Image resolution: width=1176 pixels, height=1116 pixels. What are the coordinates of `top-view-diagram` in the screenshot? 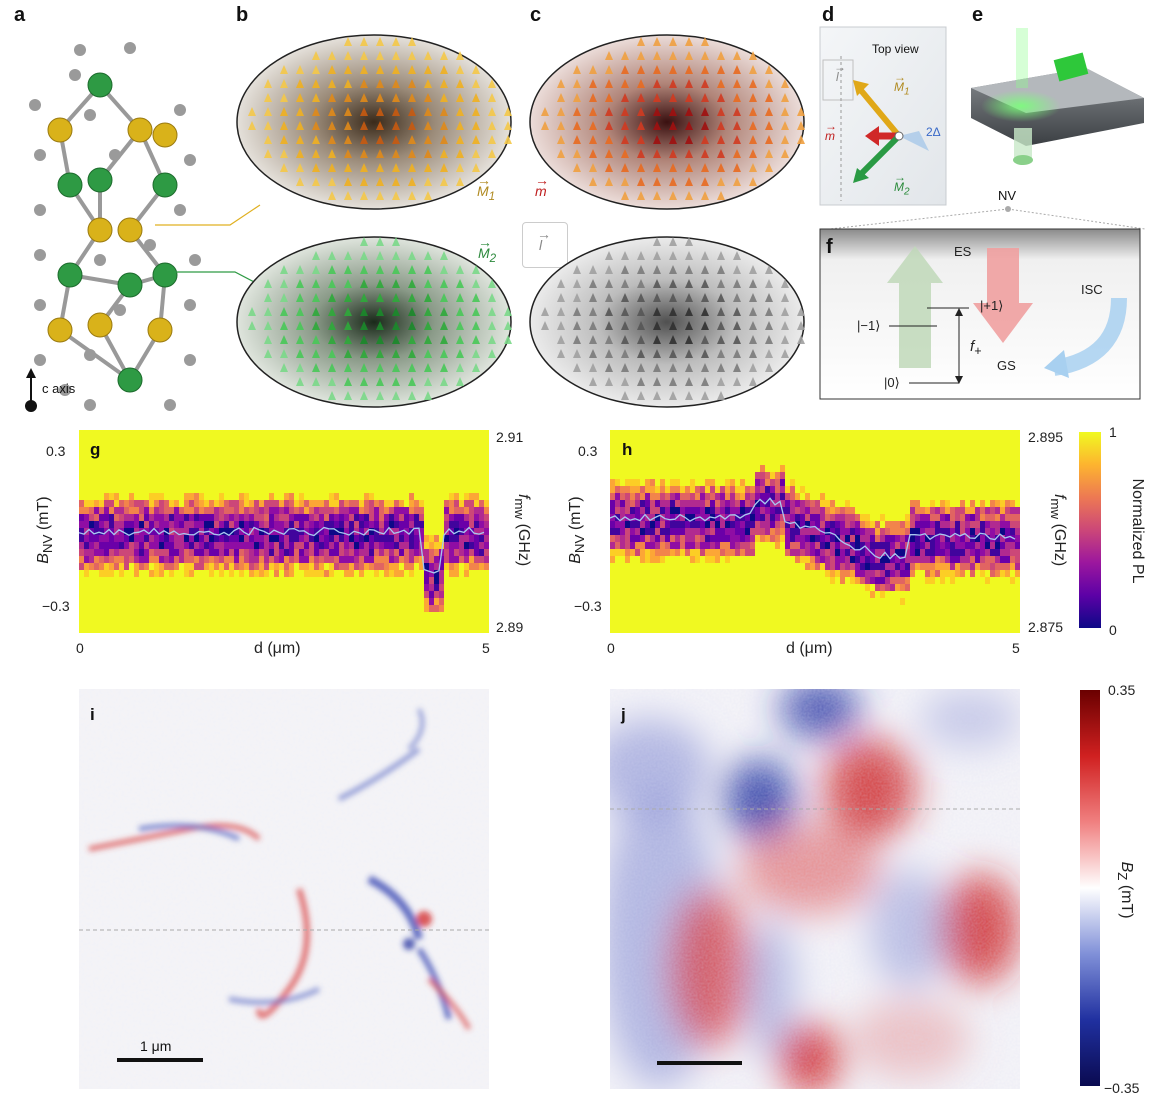 It's located at (883, 116).